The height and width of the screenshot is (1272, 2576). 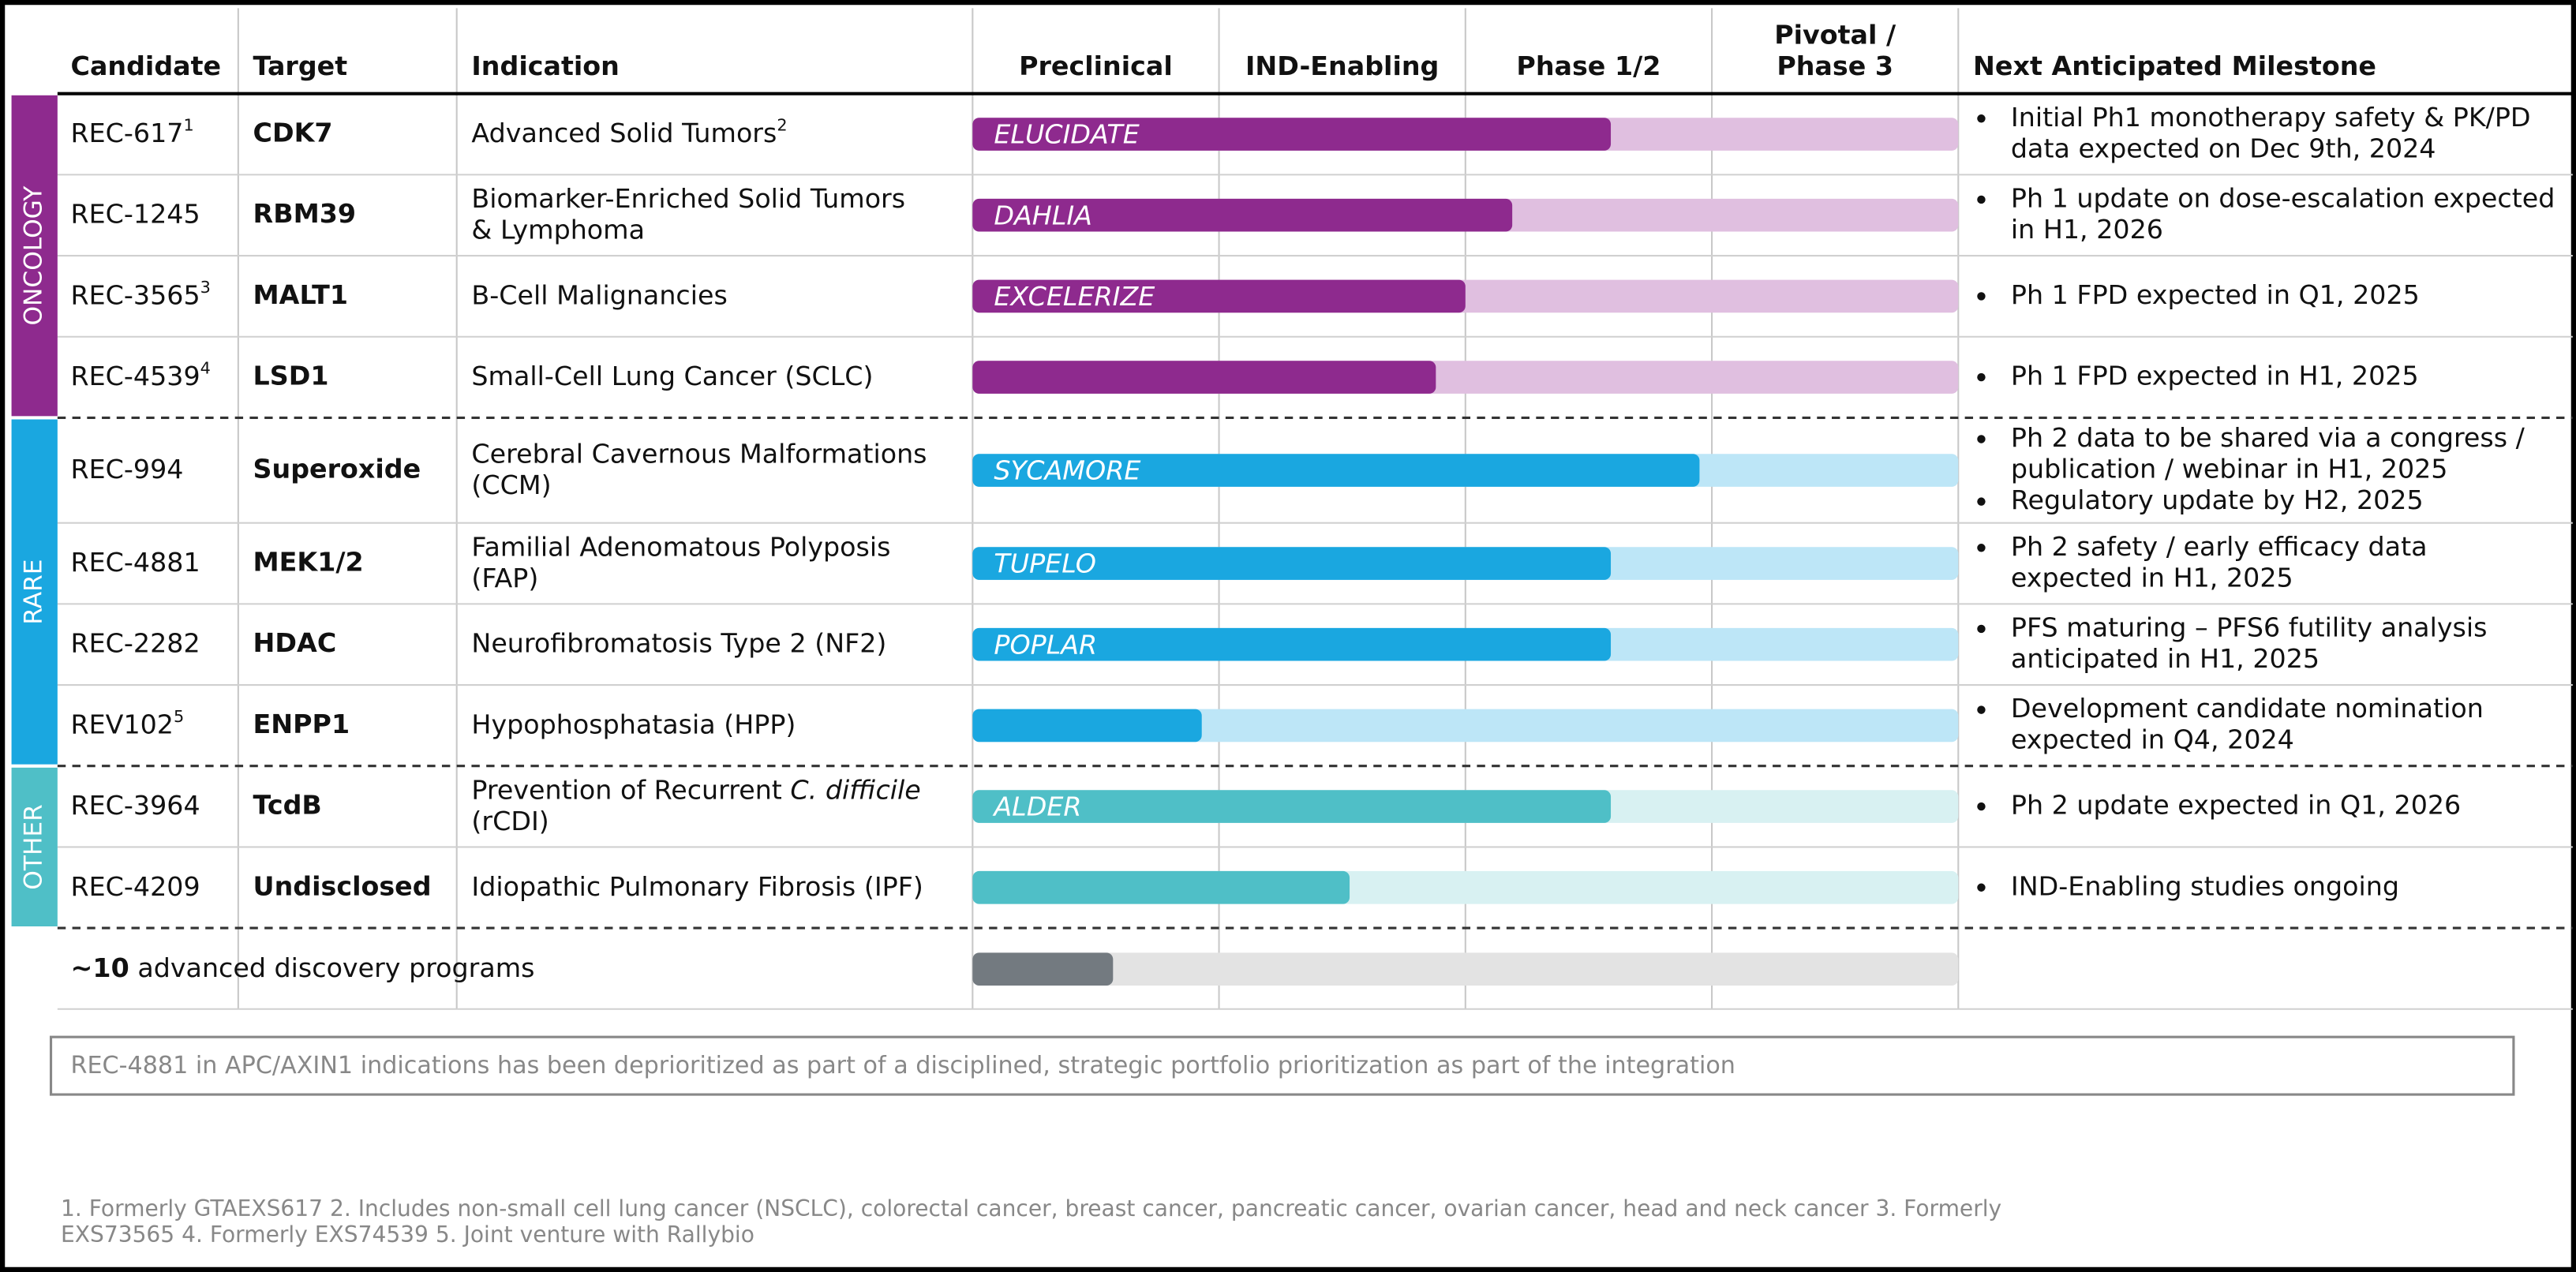 I want to click on target: MEK1/2, so click(x=308, y=562).